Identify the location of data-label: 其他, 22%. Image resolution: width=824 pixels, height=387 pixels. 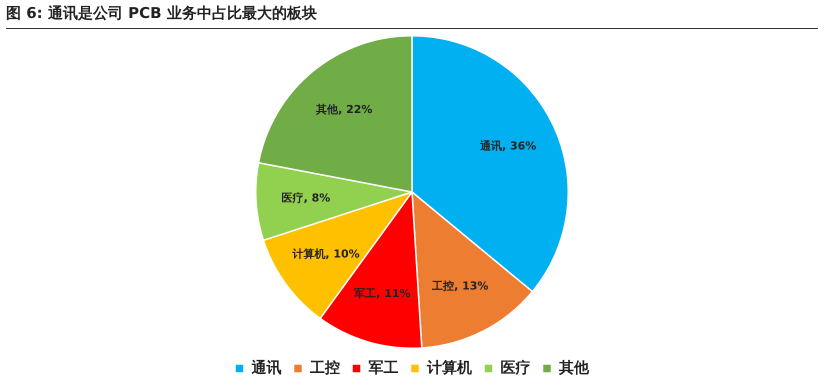
(343, 109).